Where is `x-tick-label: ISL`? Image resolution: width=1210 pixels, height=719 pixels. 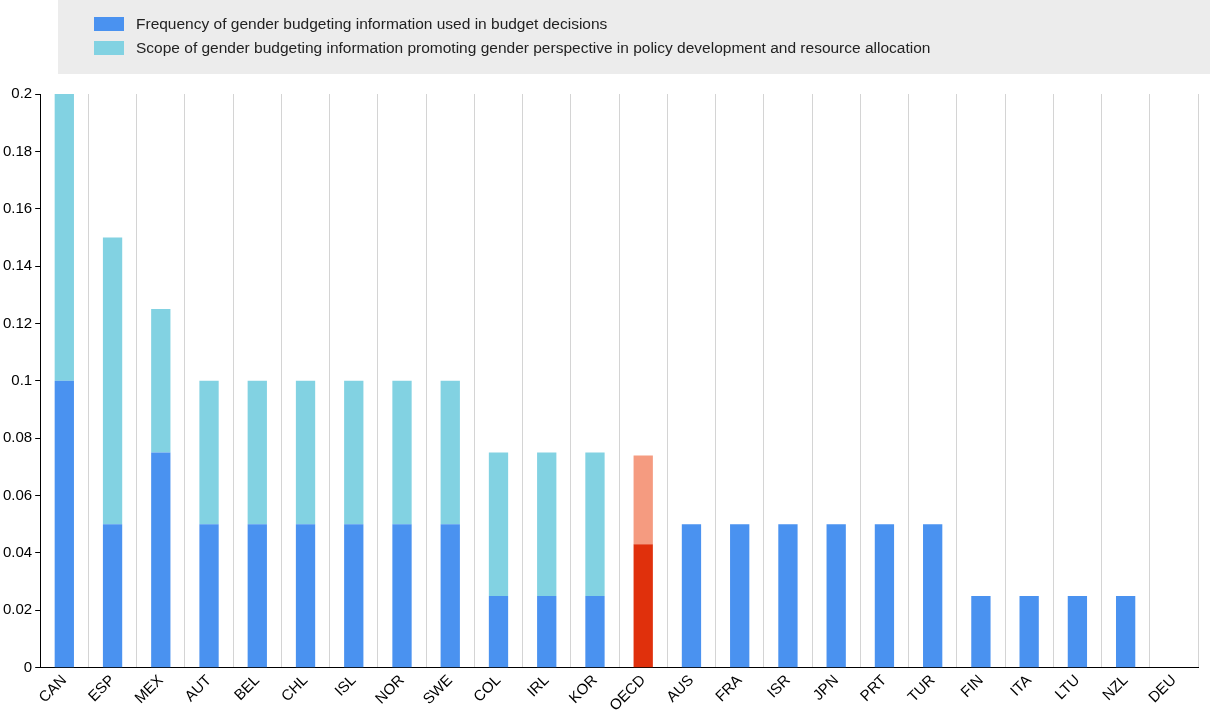 x-tick-label: ISL is located at coordinates (344, 685).